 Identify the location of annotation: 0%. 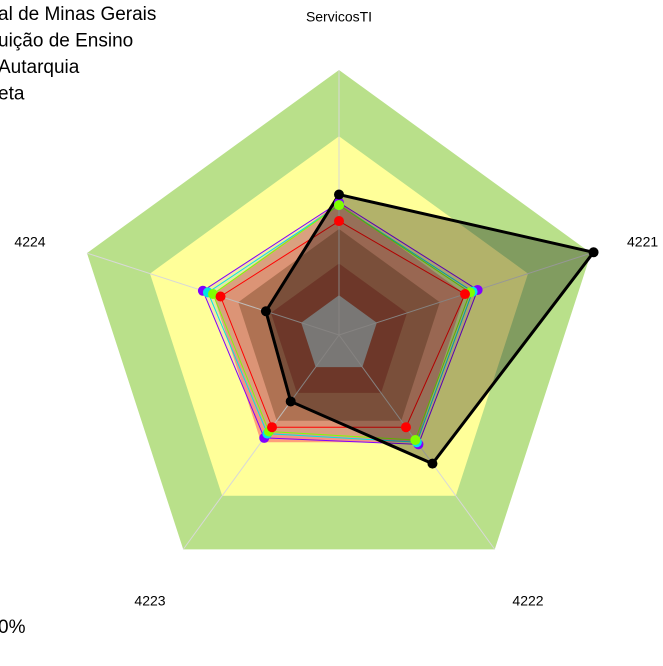
(13, 627).